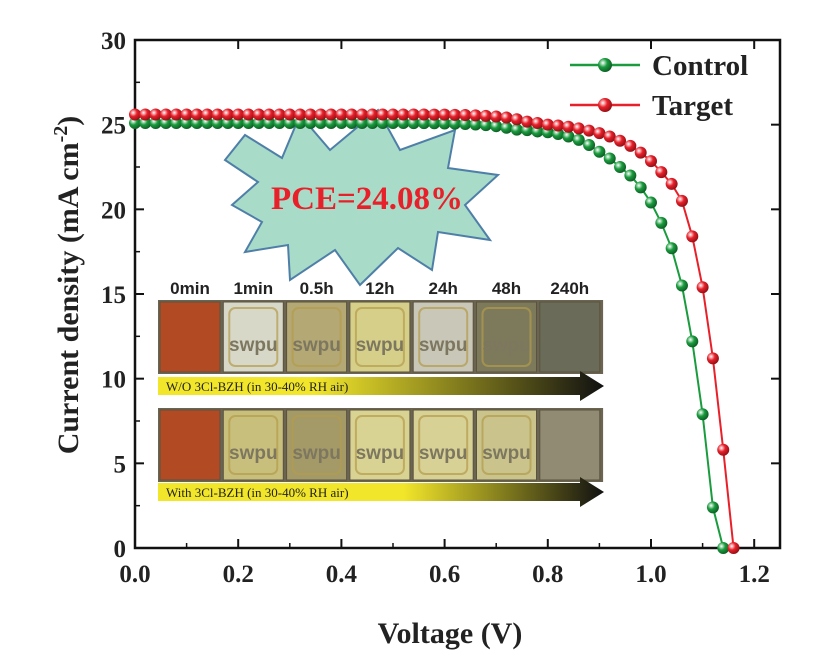 The height and width of the screenshot is (670, 813). I want to click on x-tick-label: 0.4, so click(342, 574).